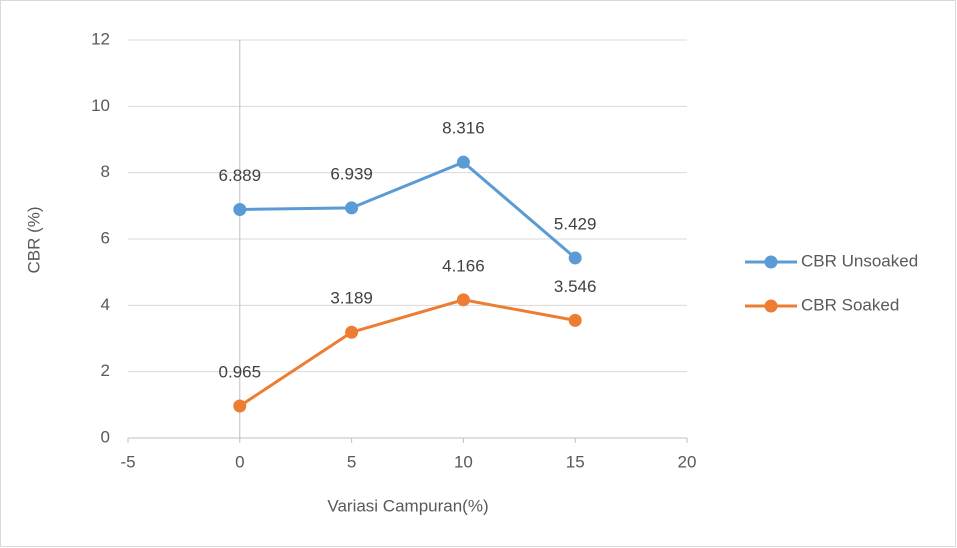 The width and height of the screenshot is (957, 548). Describe the element at coordinates (463, 128) in the screenshot. I see `data-label: 8.316` at that location.